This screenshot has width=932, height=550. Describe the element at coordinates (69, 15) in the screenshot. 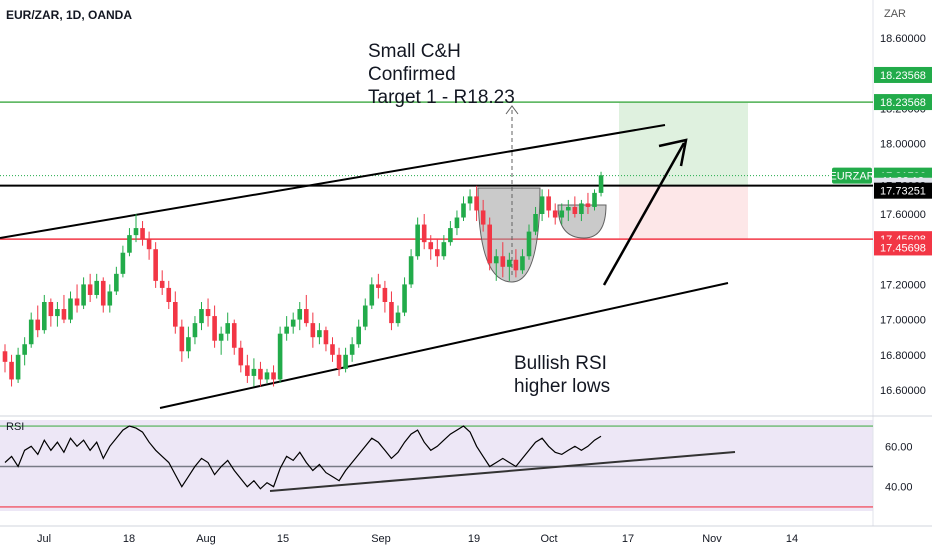

I see `symbol-title: EUR/ZAR, 1D, OANDA` at that location.